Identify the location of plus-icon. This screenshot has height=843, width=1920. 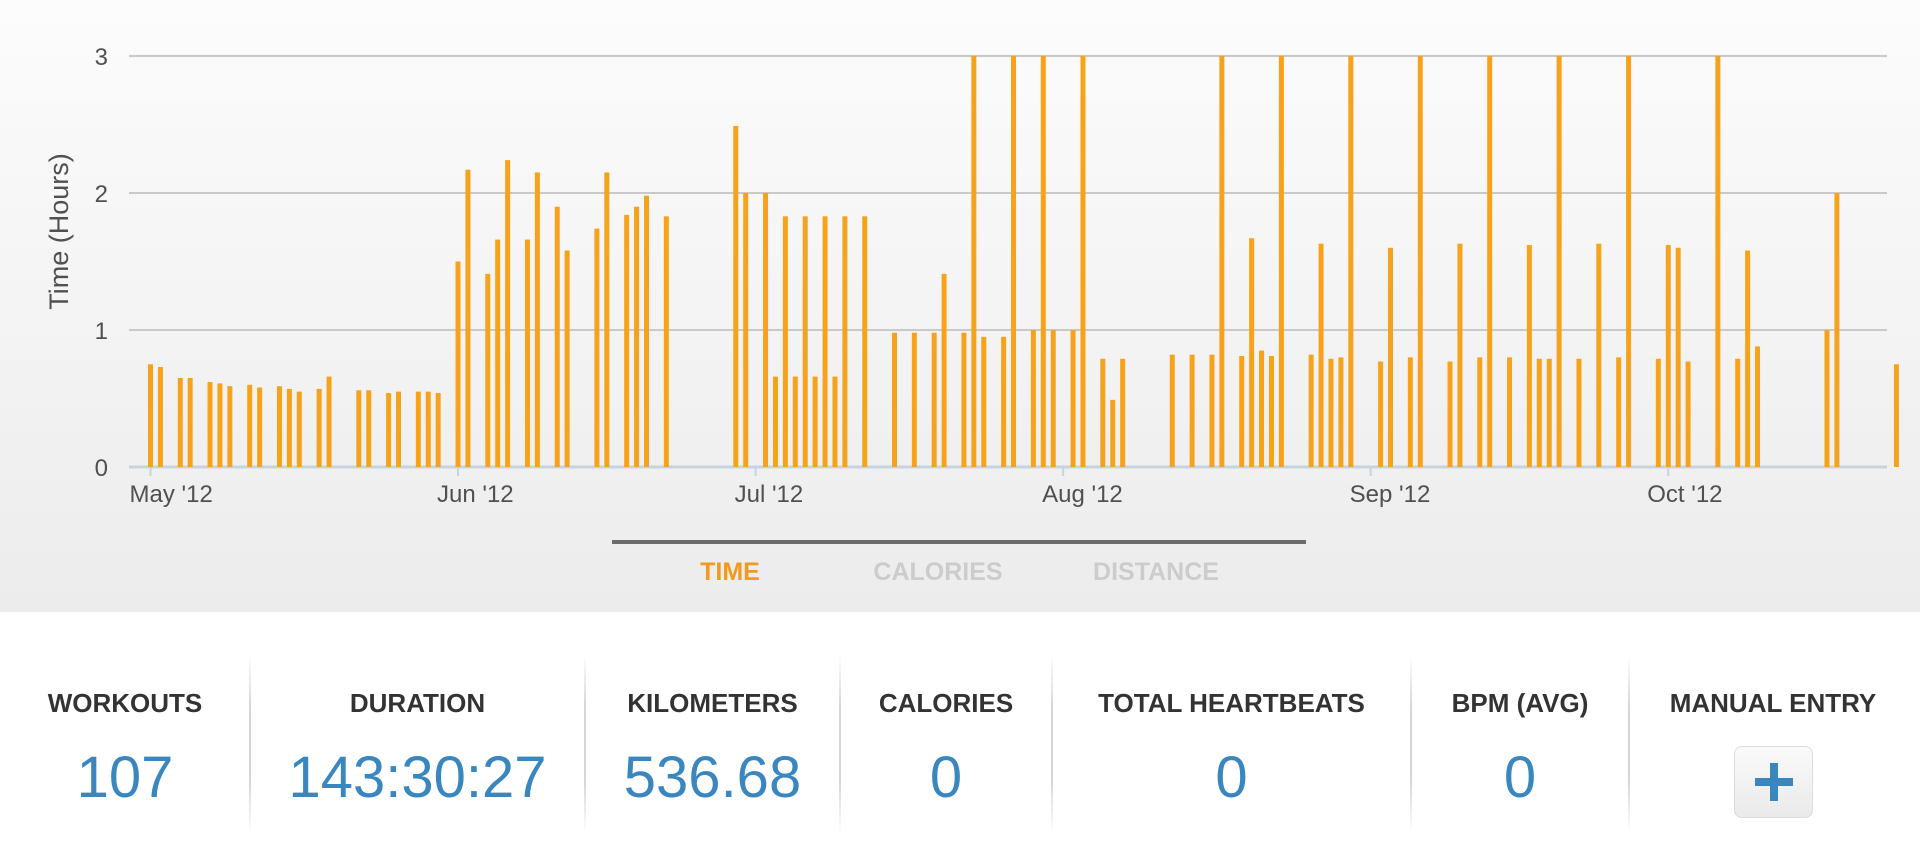
(1773, 782).